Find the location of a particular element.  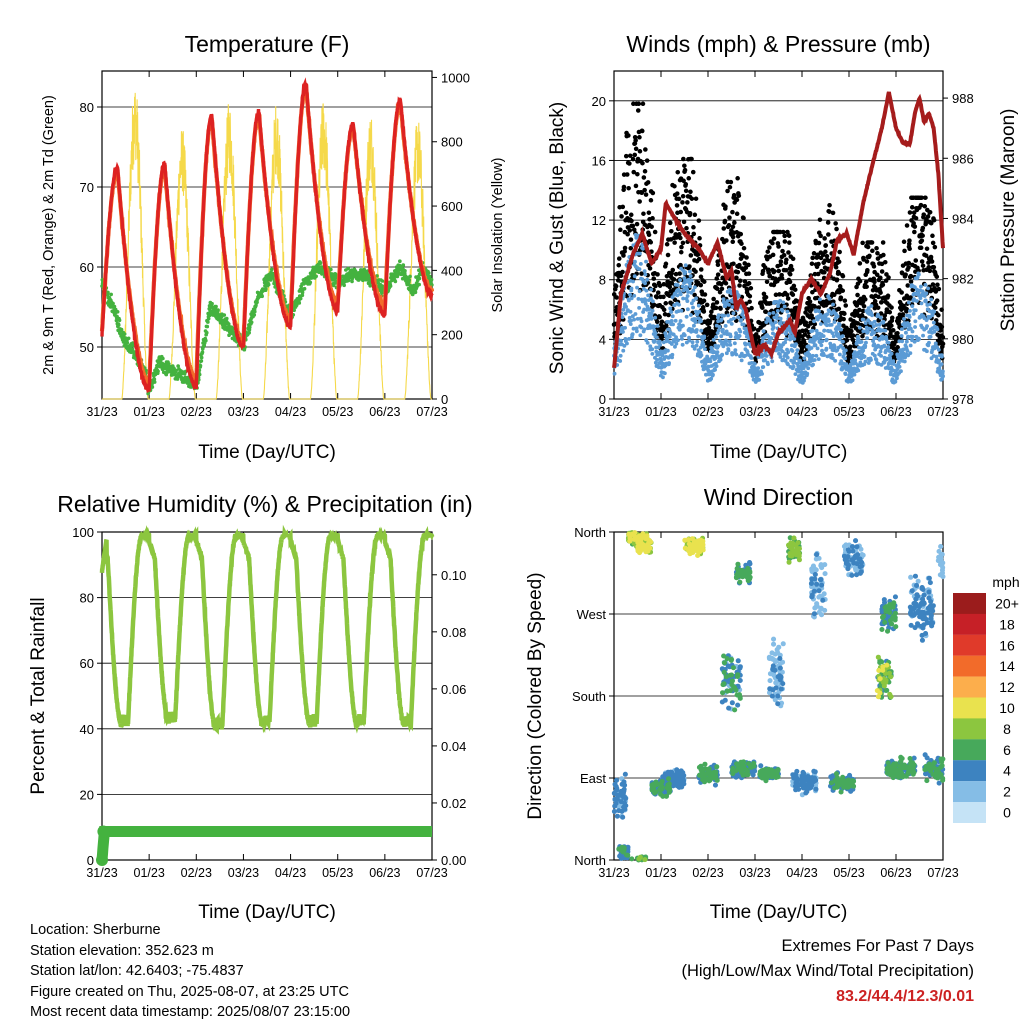

speed-colorbar: mph 20+ 18 16 14 12 10 8 6 4 2 0 is located at coordinates (986, 698).